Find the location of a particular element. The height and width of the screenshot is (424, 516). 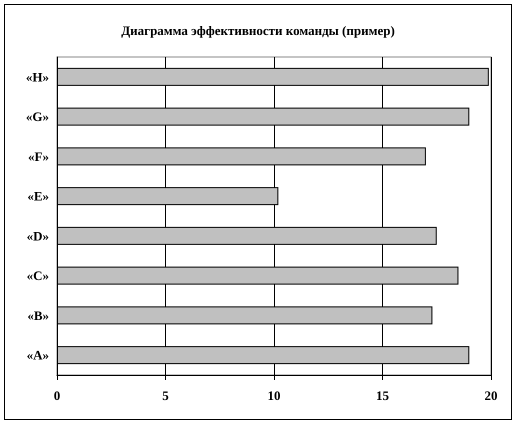

x-tick-label: 15 is located at coordinates (383, 395).